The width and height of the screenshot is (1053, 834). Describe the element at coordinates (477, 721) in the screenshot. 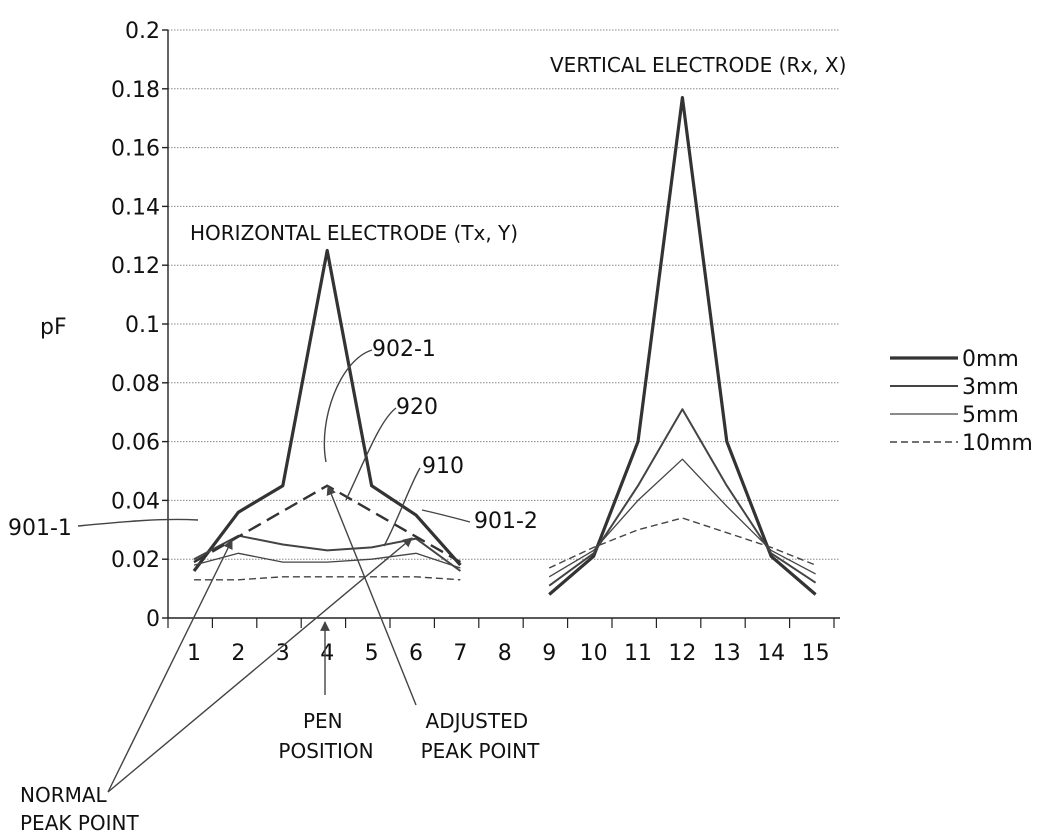

I see `adjusted-peak-line1: ADJUSTED` at that location.